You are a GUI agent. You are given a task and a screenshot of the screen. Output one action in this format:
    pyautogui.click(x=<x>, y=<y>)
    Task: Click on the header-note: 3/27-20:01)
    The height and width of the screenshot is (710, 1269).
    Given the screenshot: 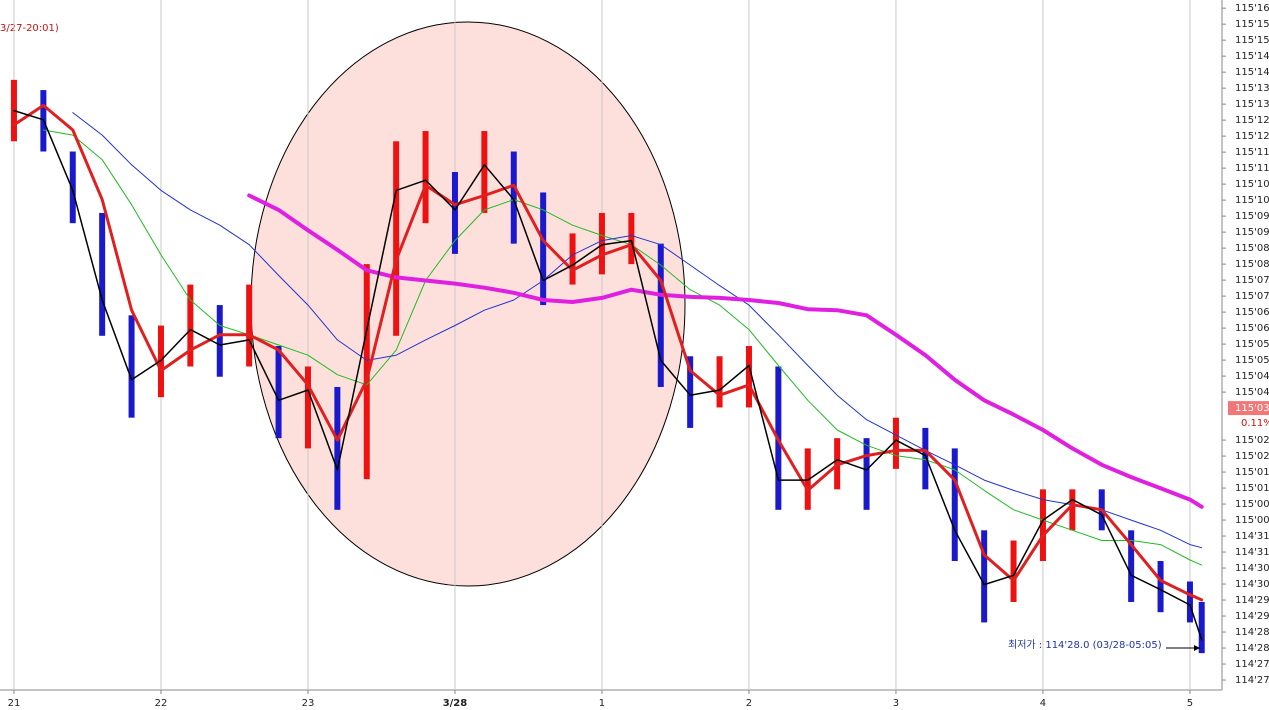 What is the action you would take?
    pyautogui.click(x=29, y=28)
    